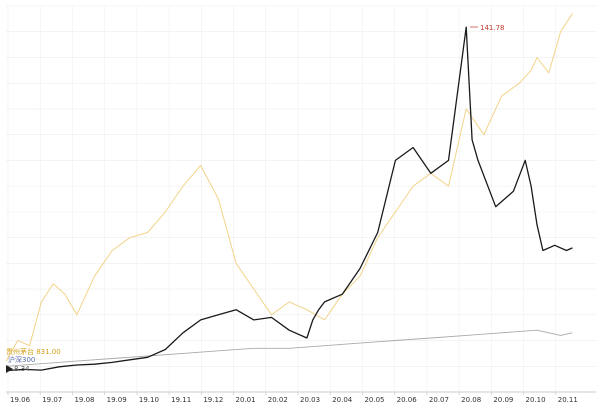  What do you see at coordinates (278, 400) in the screenshot?
I see `x-tick-label: 20.02` at bounding box center [278, 400].